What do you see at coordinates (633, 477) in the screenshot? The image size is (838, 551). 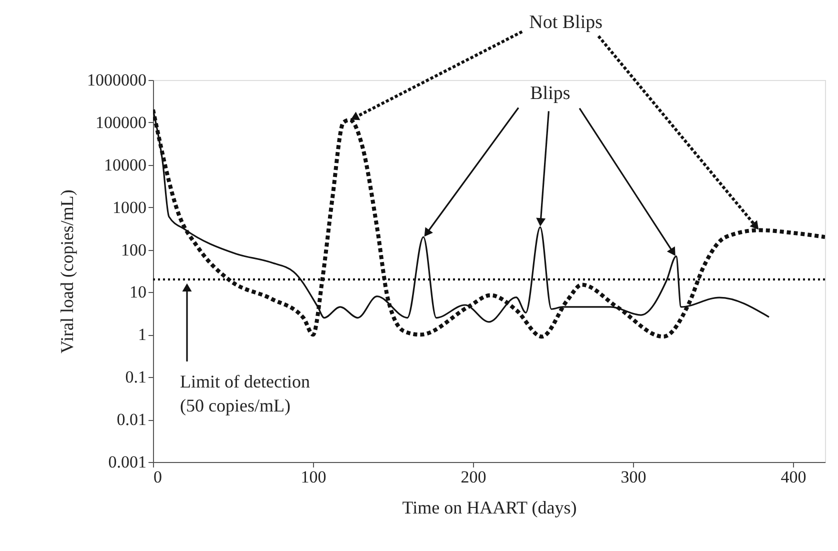 I see `x-tick-label: 300` at bounding box center [633, 477].